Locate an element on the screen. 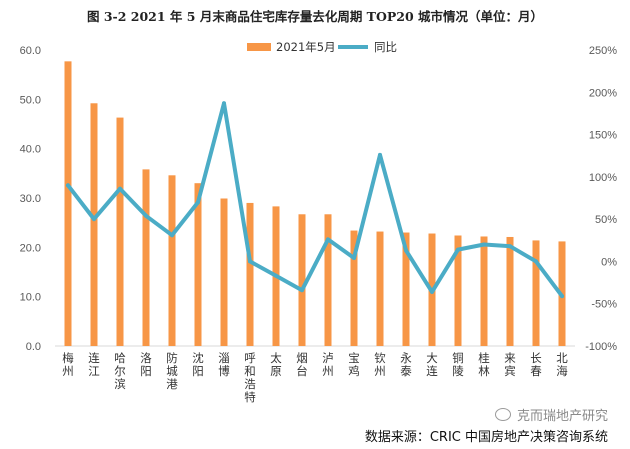  right-axis: -100% -50% 0% 50% 100% 150% 200% 250% is located at coordinates (601, 199).